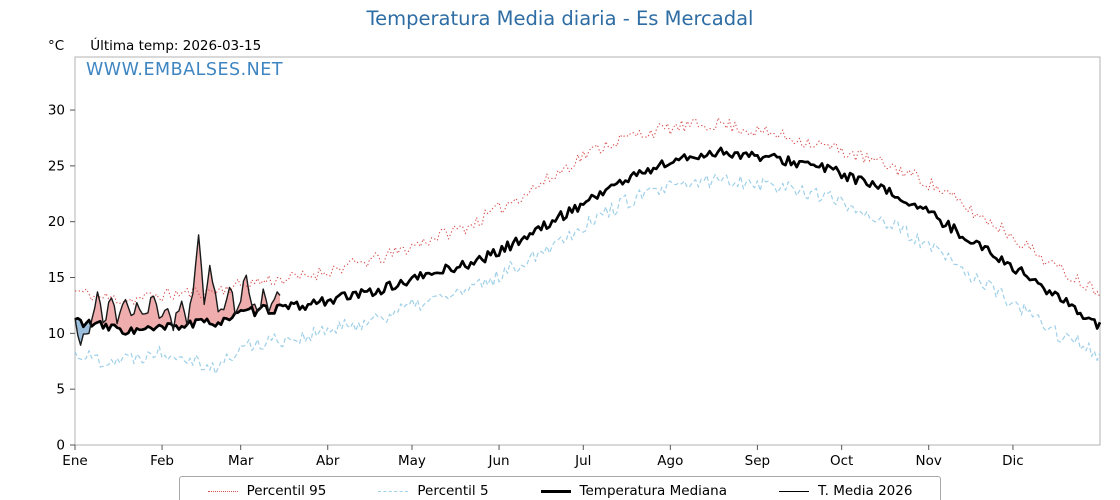  I want to click on legend-item-percentil95: Percentil 95, so click(267, 491).